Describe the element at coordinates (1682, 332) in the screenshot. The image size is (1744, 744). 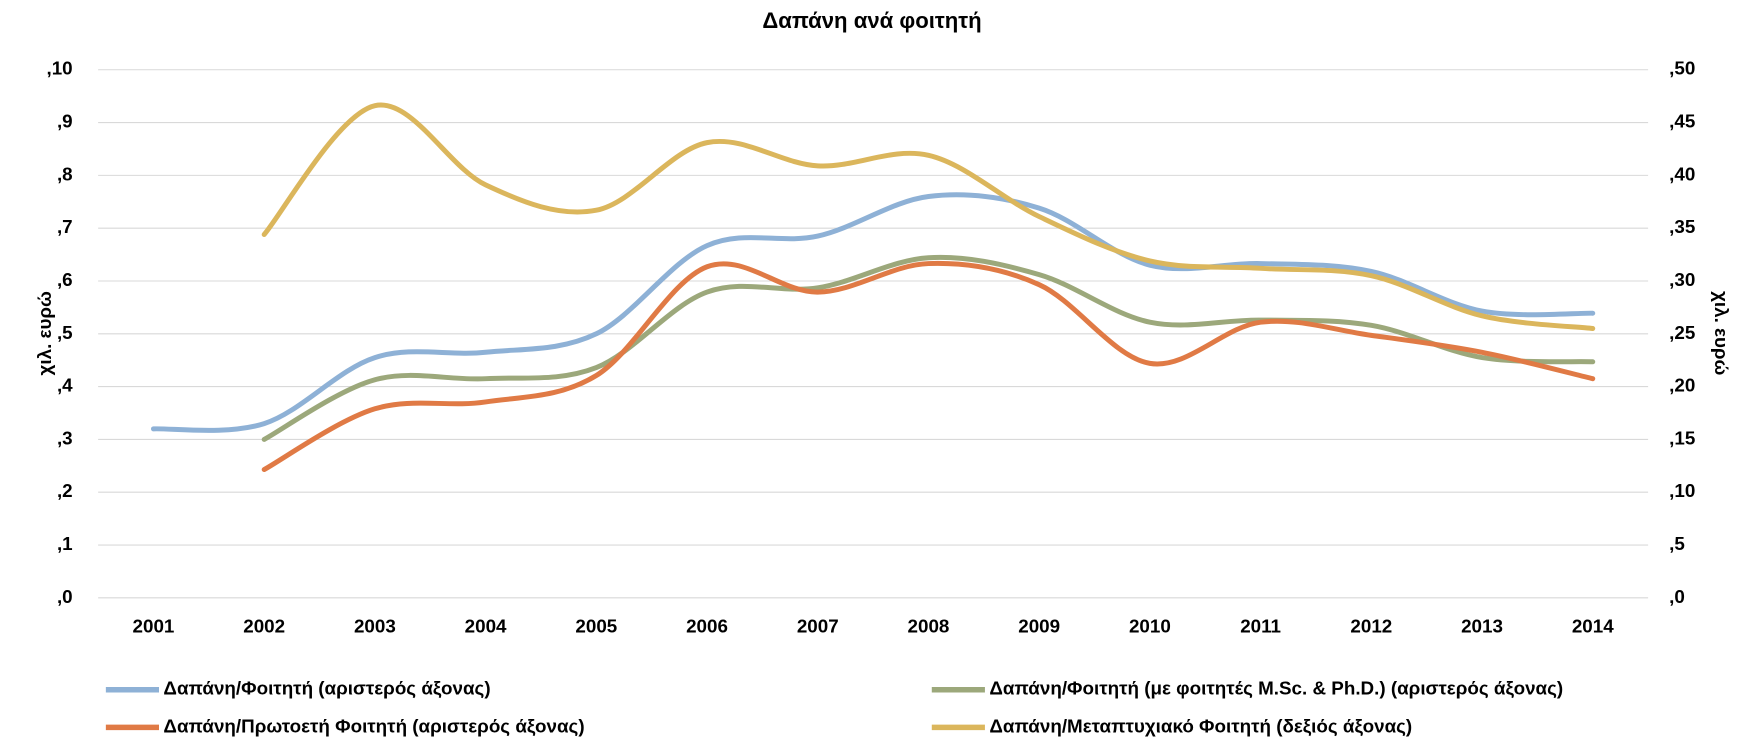
I see `y2-tick-label: ,25` at that location.